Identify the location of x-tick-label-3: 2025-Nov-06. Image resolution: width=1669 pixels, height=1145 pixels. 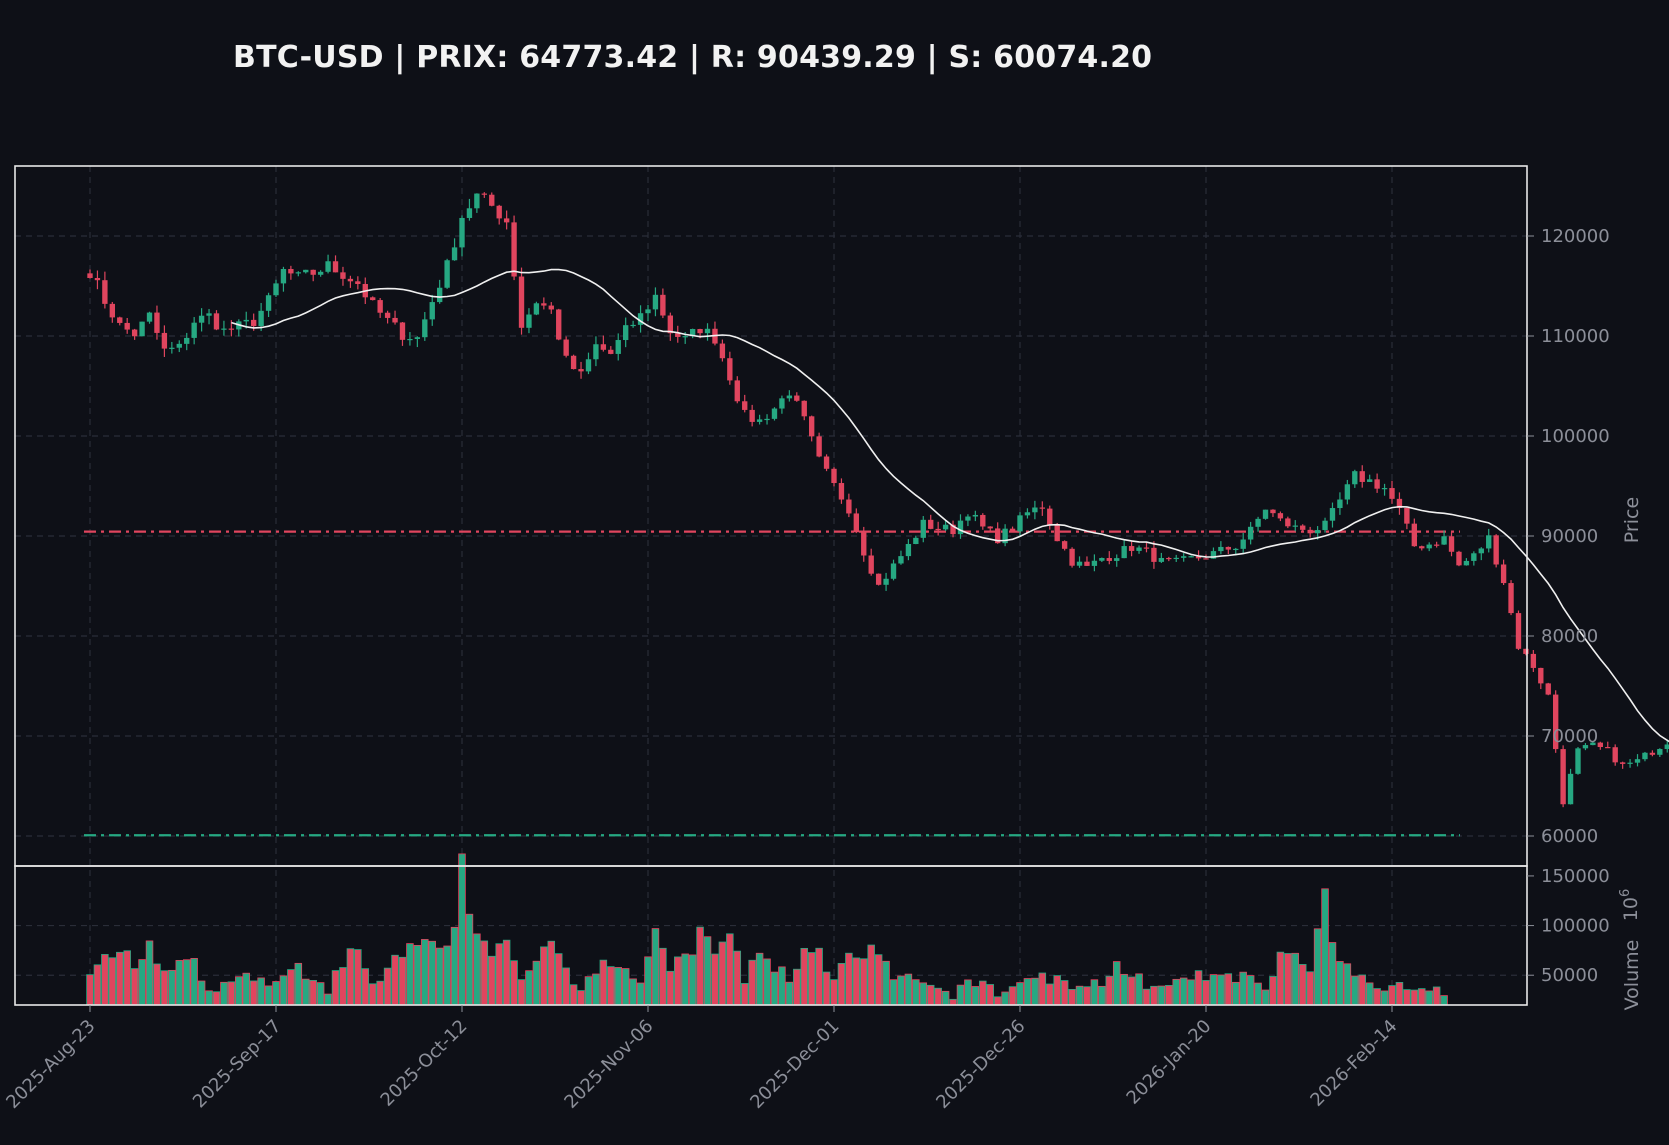
(608, 1064).